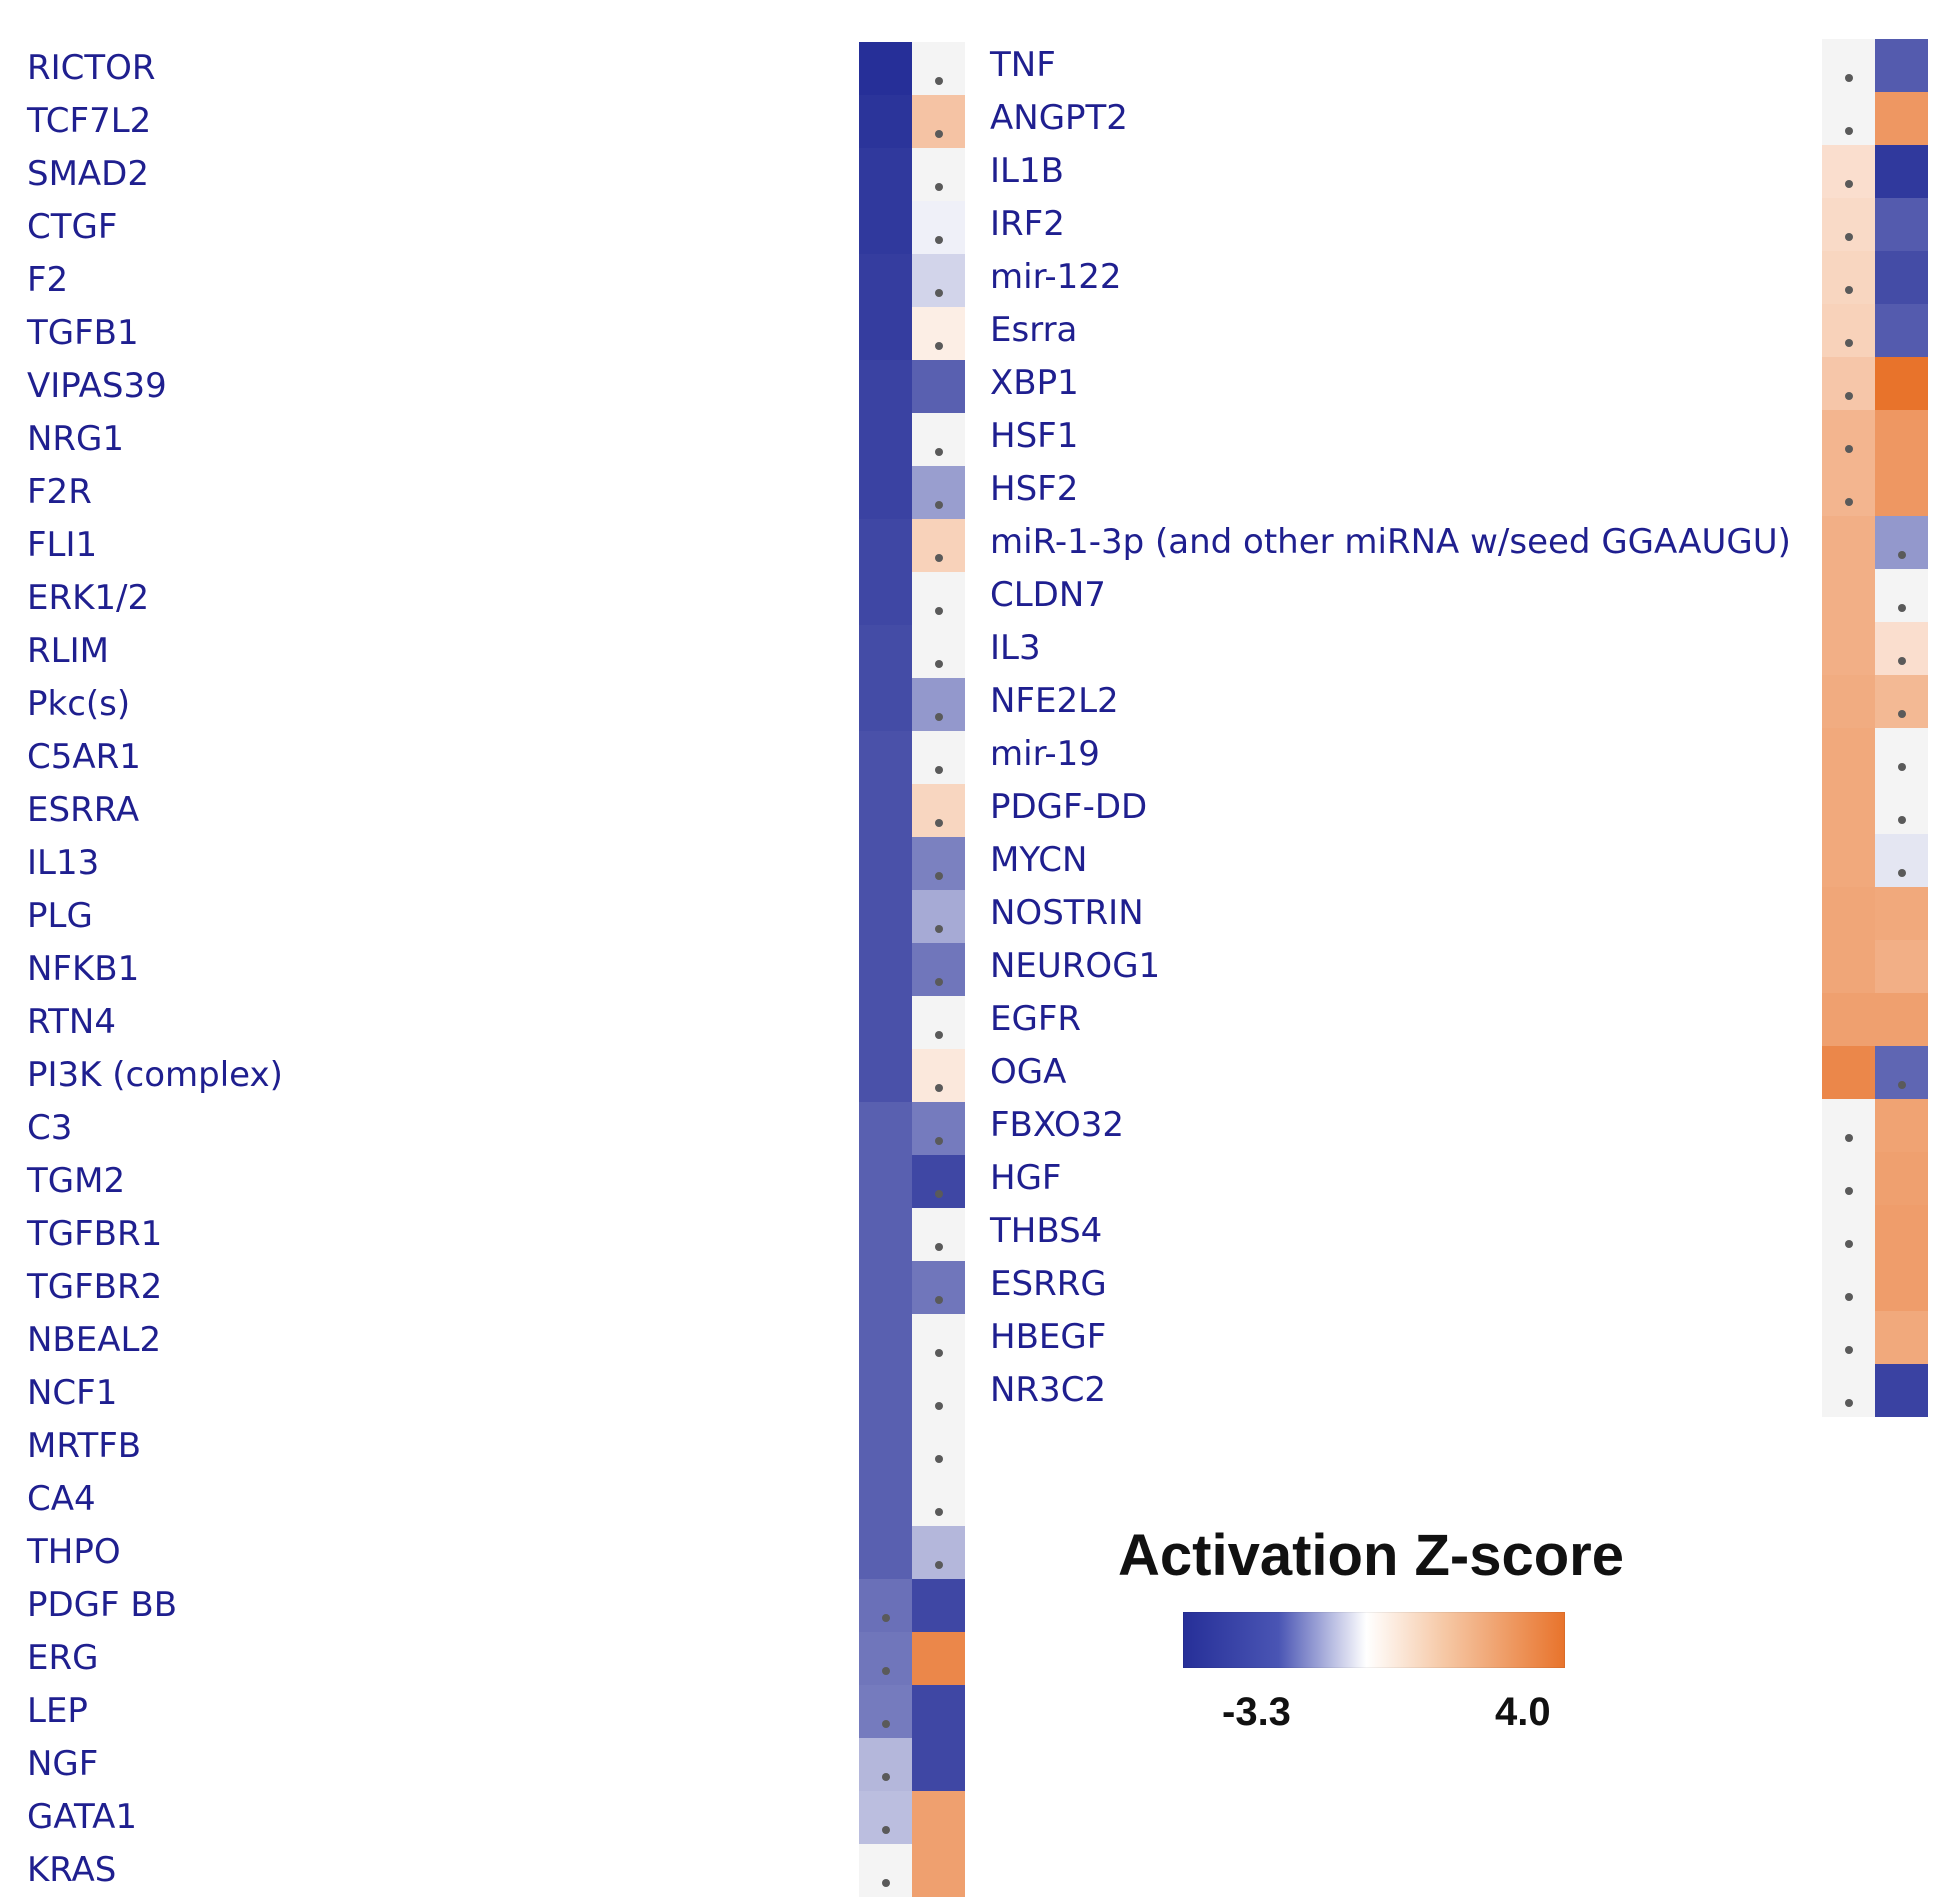  Describe the element at coordinates (102, 1605) in the screenshot. I see `row-label: PDGF BB` at that location.